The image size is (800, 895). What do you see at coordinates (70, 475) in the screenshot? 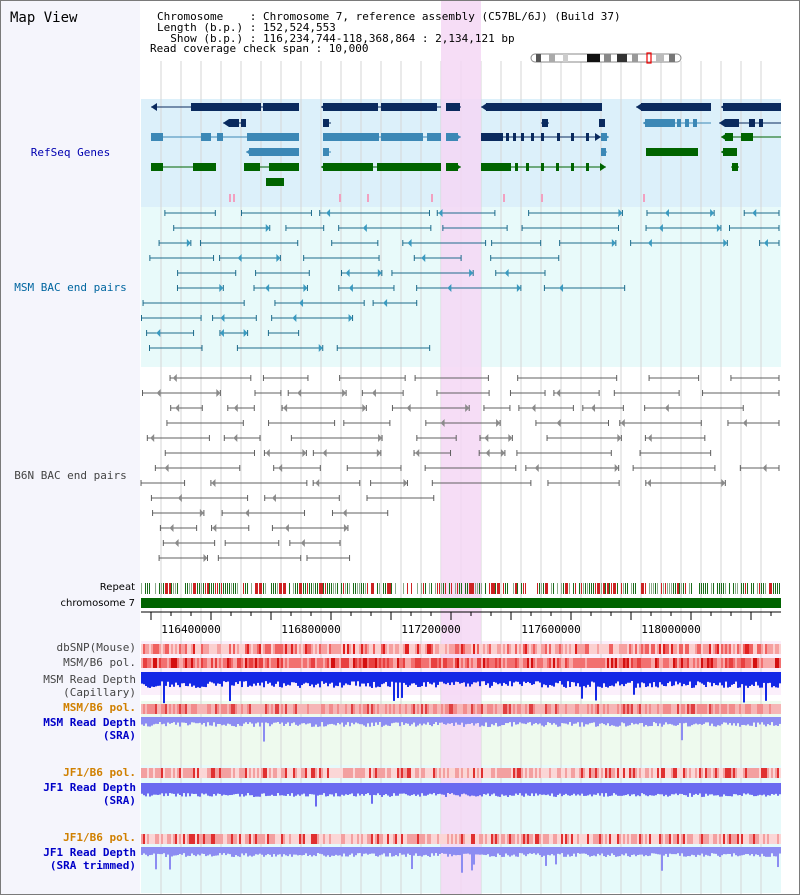
I see `track-label-b6n-bac: B6N BAC end pairs` at bounding box center [70, 475].